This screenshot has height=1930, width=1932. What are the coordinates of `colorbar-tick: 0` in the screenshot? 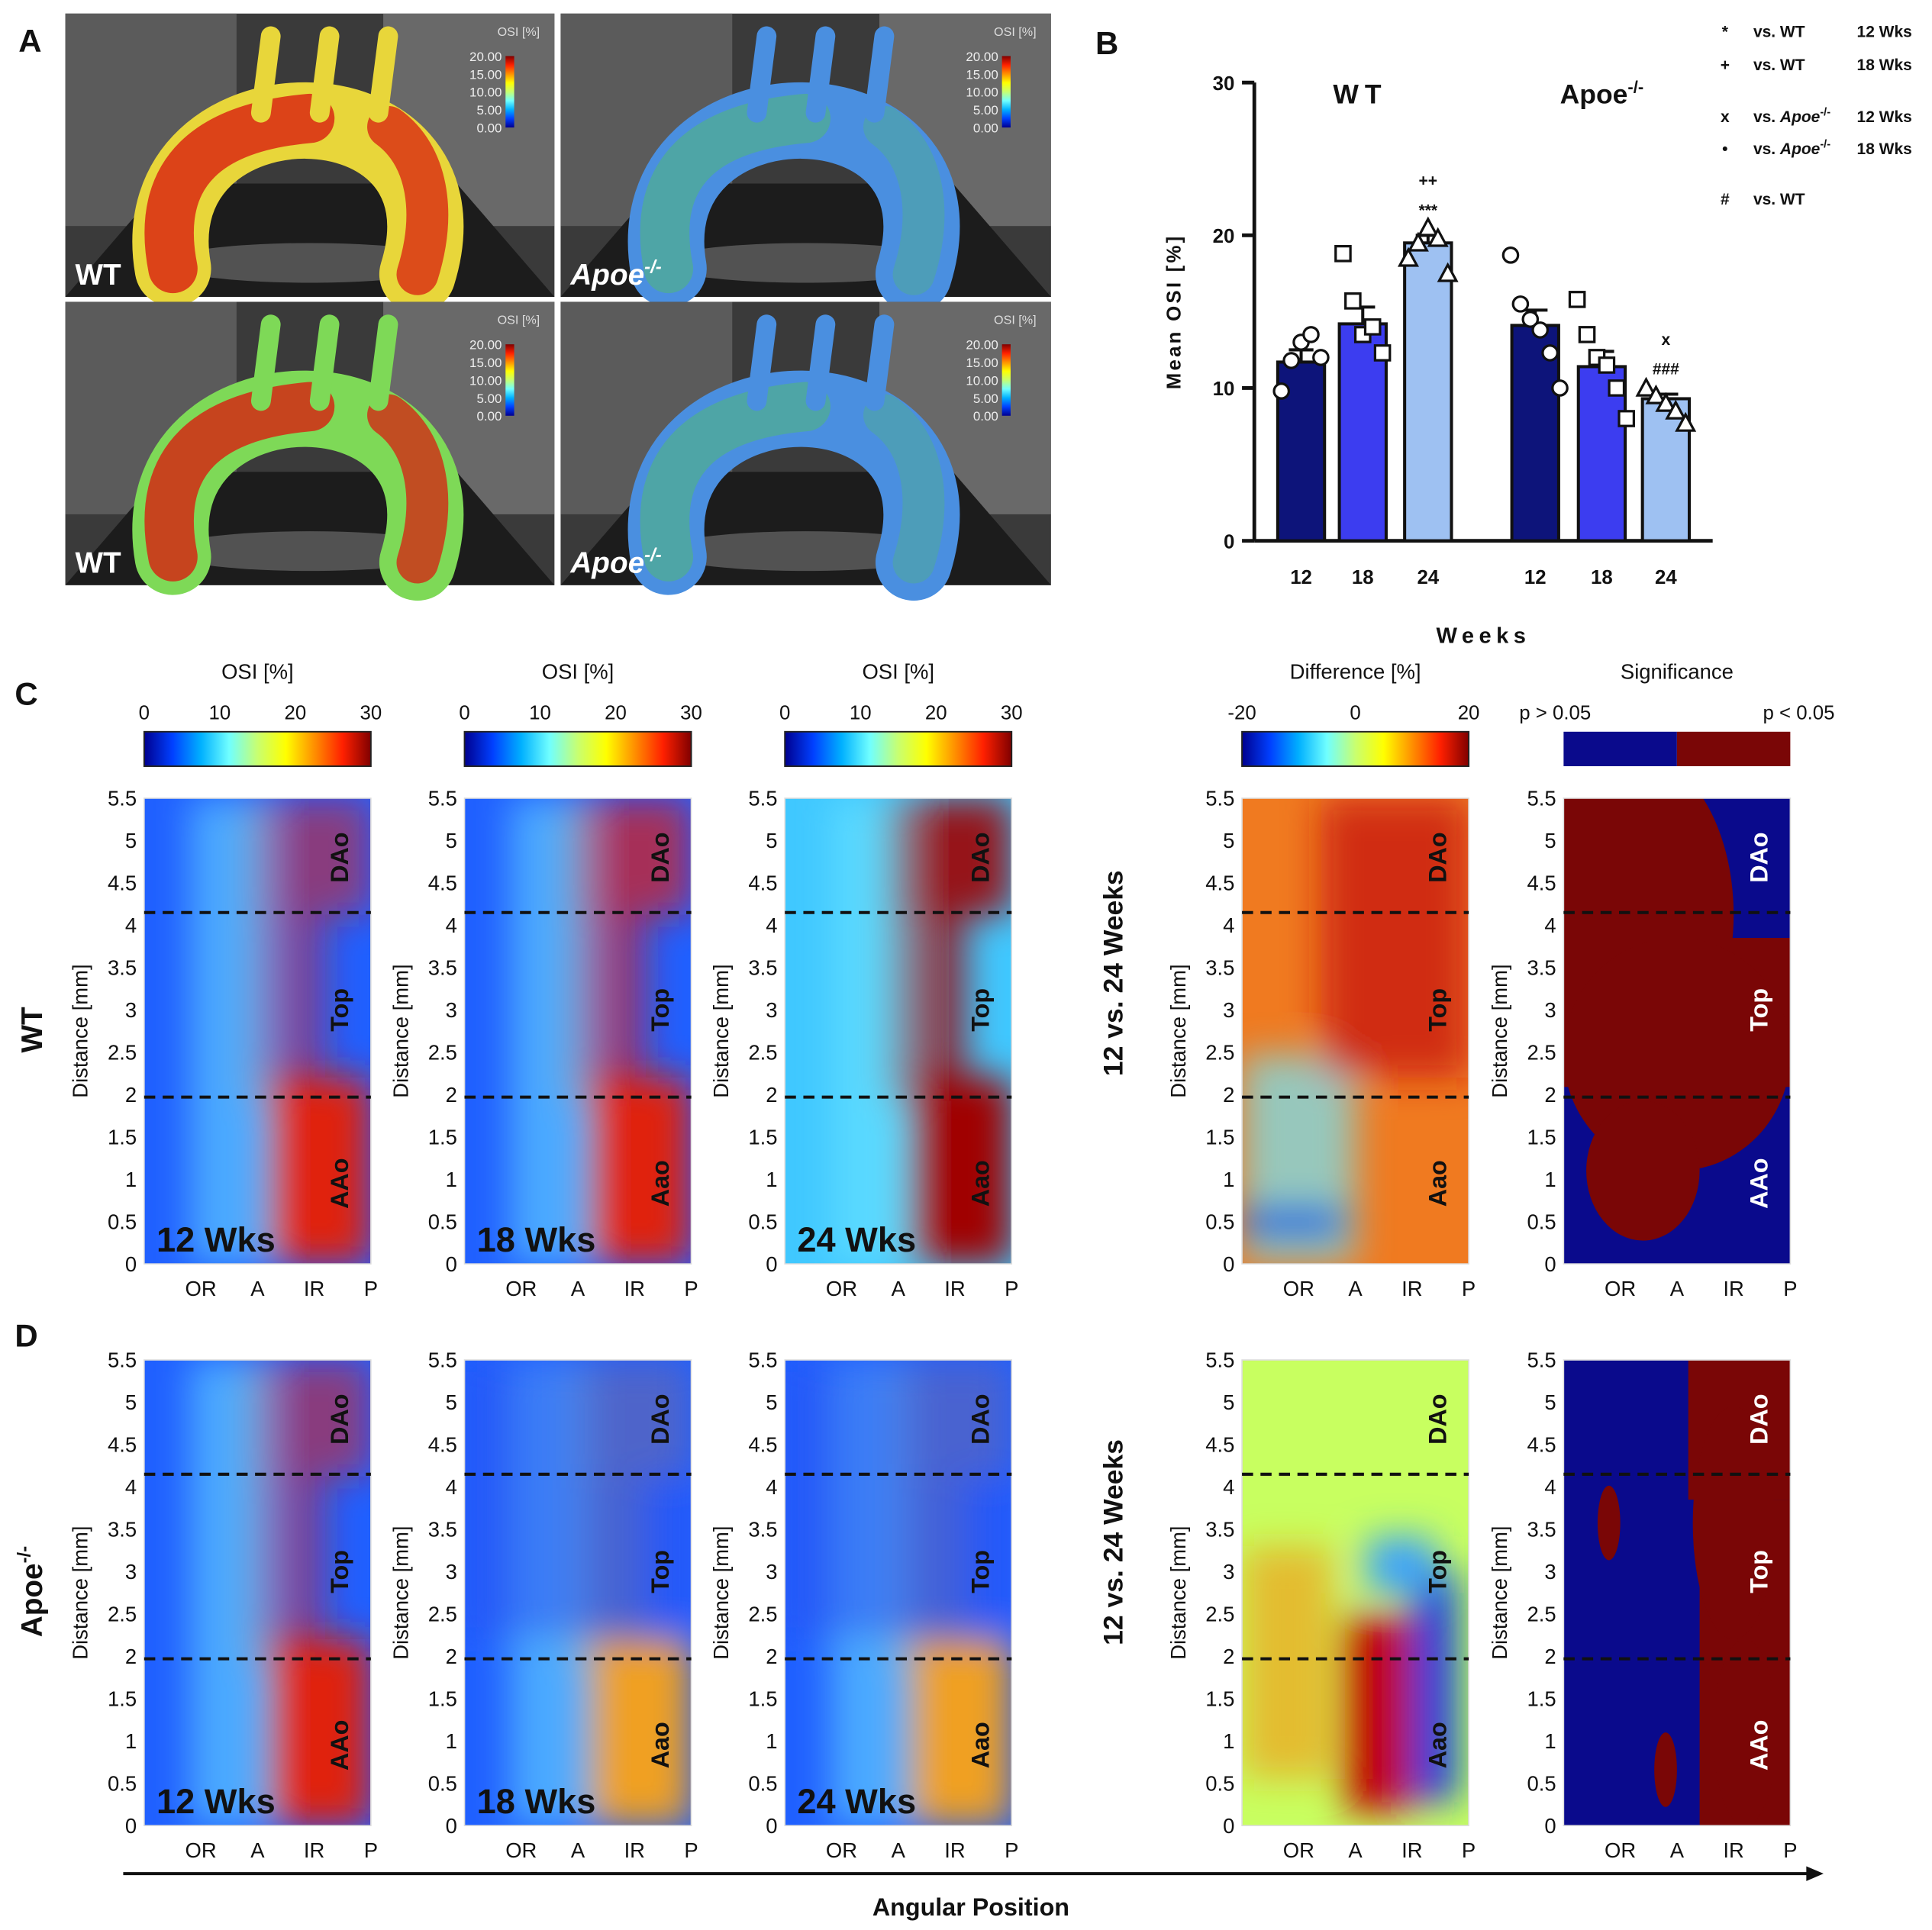 It's located at (144, 713).